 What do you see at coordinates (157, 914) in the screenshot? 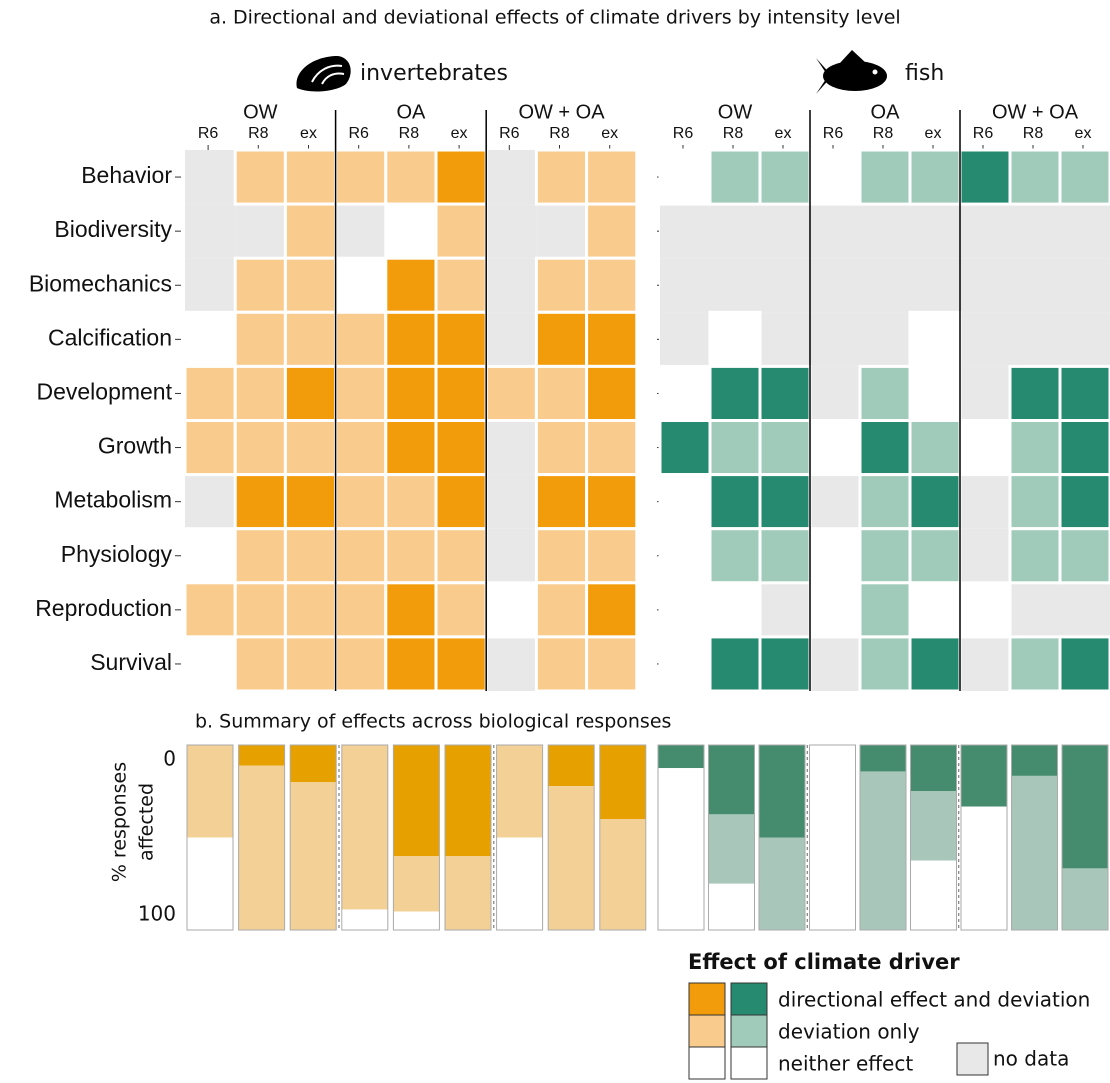
I see `y-tick-label: 100` at bounding box center [157, 914].